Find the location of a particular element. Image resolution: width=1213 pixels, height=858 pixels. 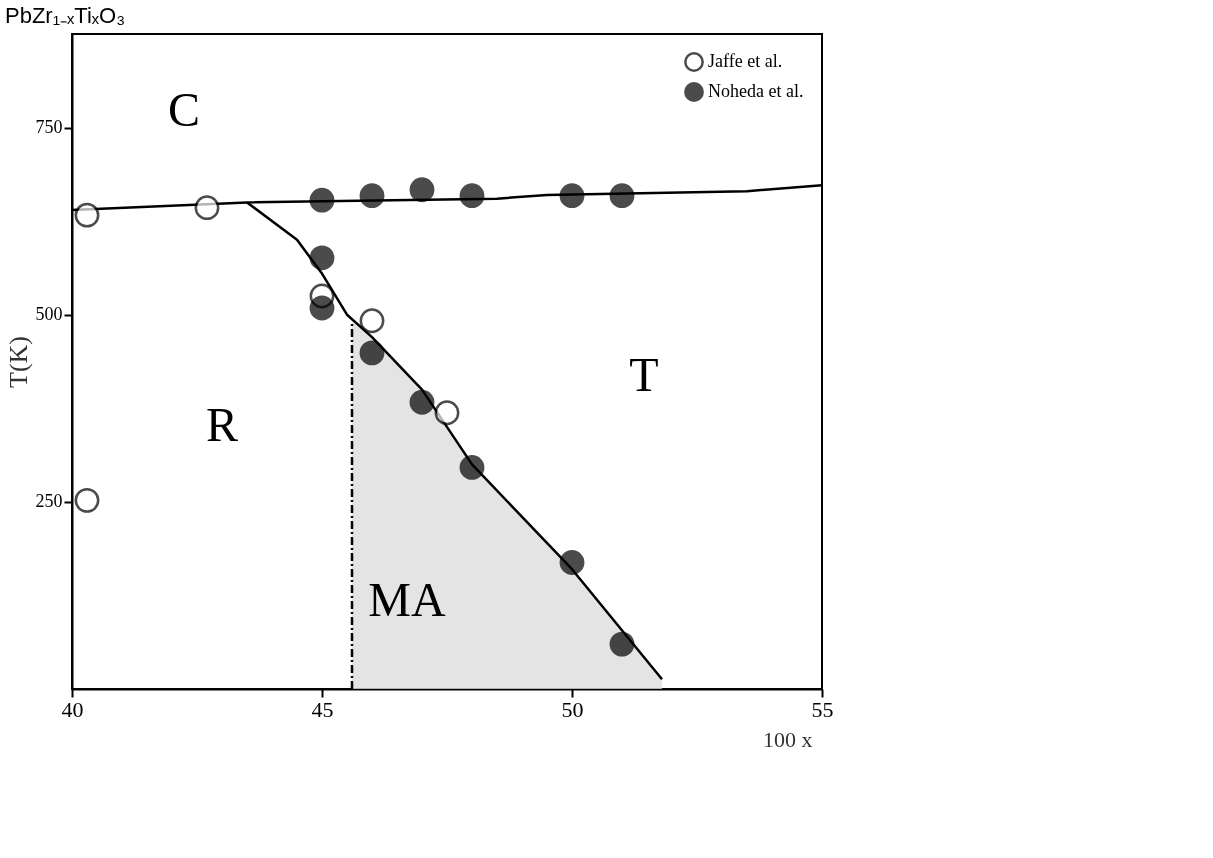

x-tick-label: 50 is located at coordinates (572, 709).